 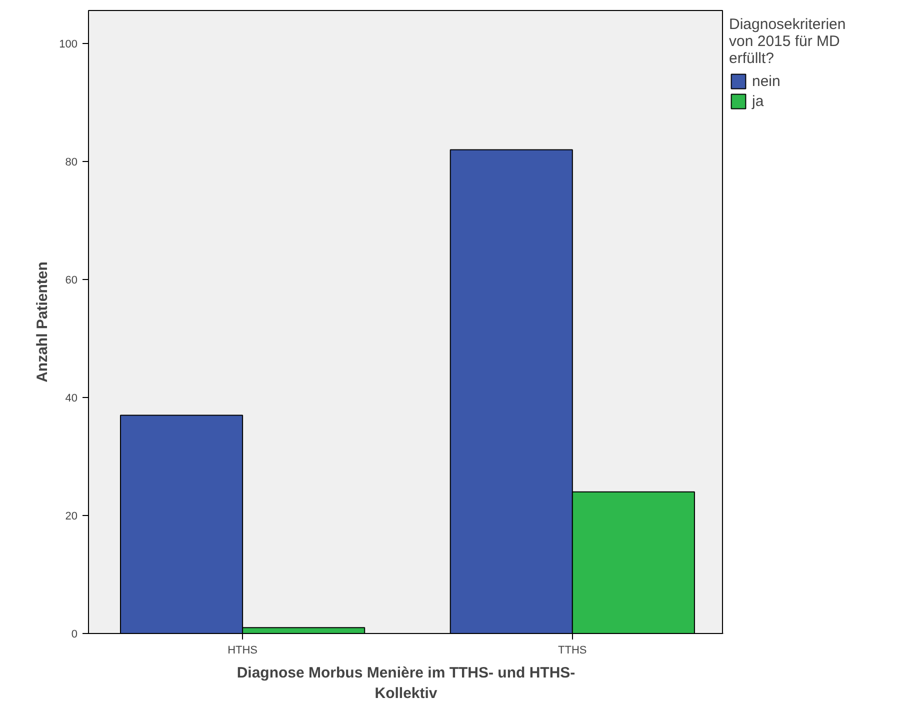 What do you see at coordinates (787, 41) in the screenshot?
I see `legend-title: Diagnosekriterien von 2015 für MD erfüllt?` at bounding box center [787, 41].